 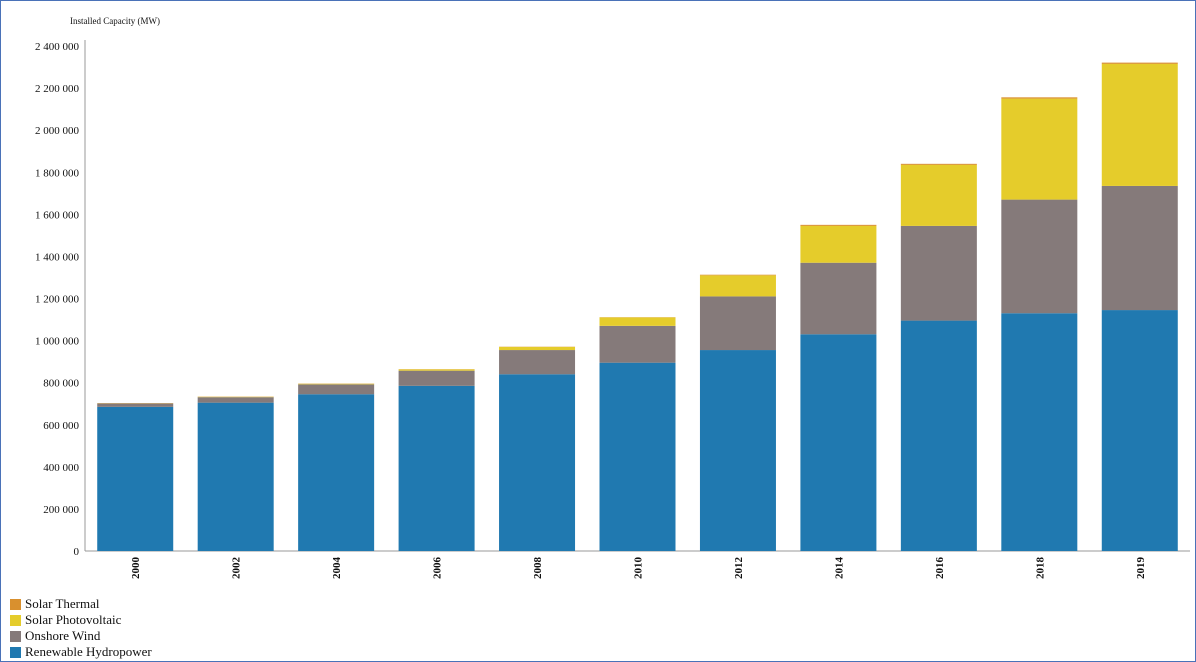 What do you see at coordinates (839, 568) in the screenshot?
I see `x-tick-label: 2014` at bounding box center [839, 568].